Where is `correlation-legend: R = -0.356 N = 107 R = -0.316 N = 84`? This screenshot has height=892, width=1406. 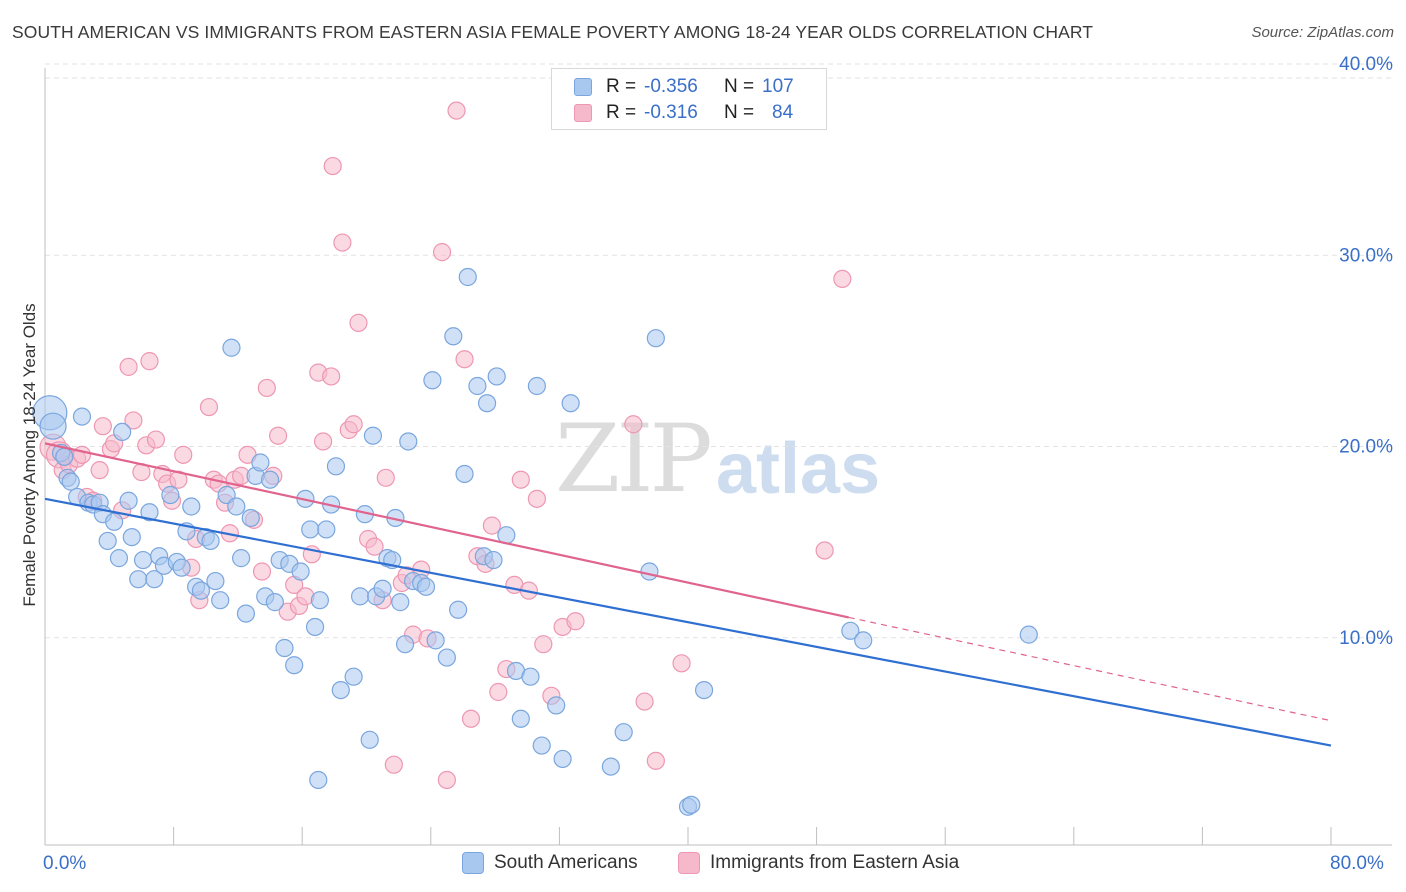
correlation-legend: R = -0.356 N = 107 R = -0.316 N = 84 is located at coordinates (689, 99).